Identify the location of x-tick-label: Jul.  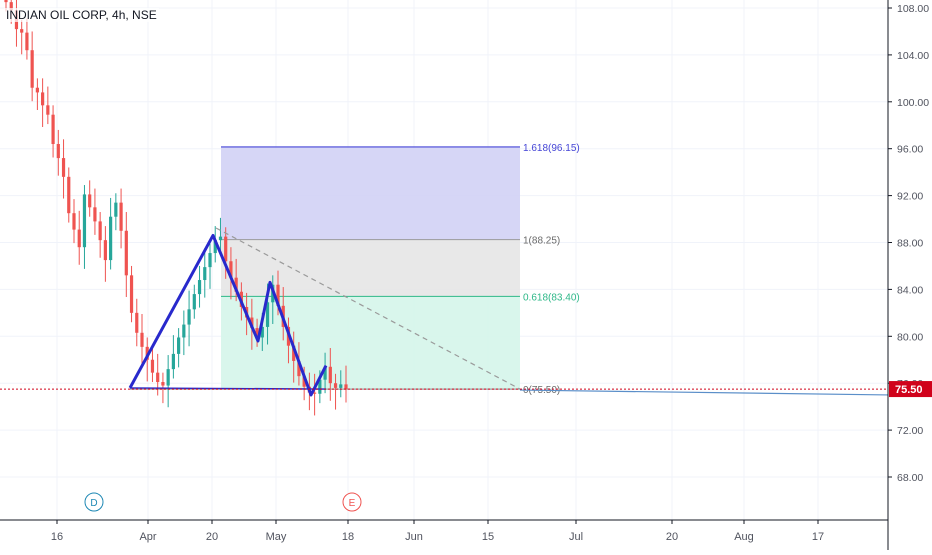
(576, 537).